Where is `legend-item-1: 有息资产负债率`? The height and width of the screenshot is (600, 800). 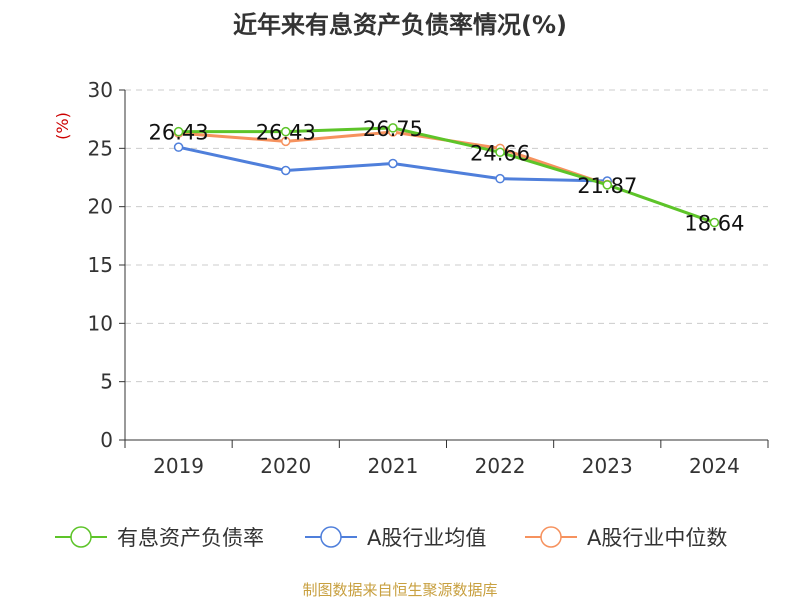 legend-item-1: 有息资产负债率 is located at coordinates (159, 538).